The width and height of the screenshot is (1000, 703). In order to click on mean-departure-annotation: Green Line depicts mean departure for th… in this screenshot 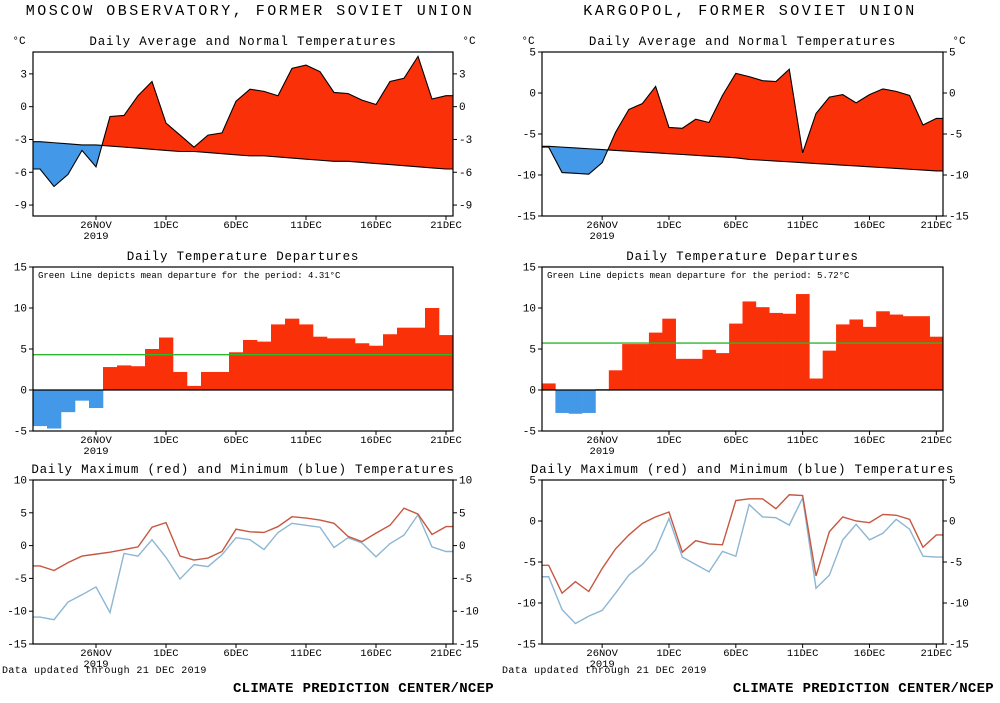, I will do `click(698, 276)`.